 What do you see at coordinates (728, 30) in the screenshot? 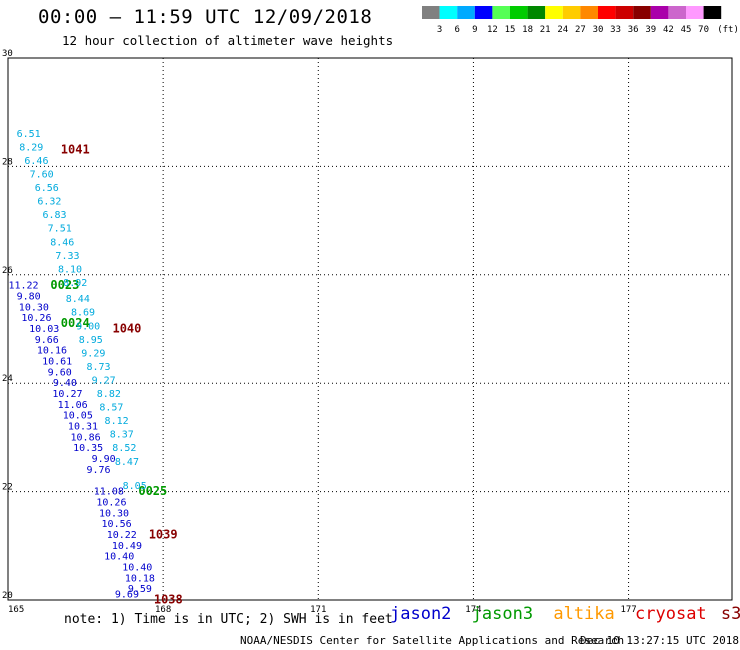
I see `legend-unit: (ft)` at bounding box center [728, 30].